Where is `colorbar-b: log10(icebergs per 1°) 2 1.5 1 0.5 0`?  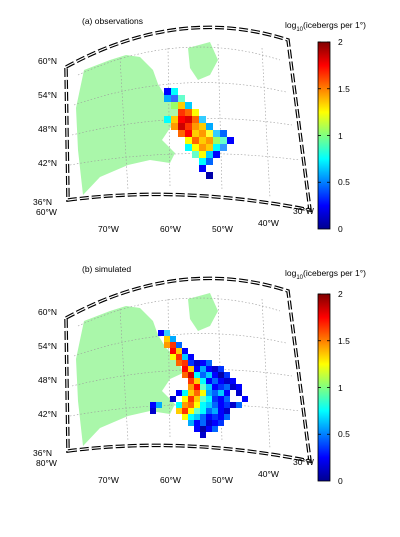 colorbar-b: log10(icebergs per 1°) 2 1.5 1 0.5 0 is located at coordinates (325, 377).